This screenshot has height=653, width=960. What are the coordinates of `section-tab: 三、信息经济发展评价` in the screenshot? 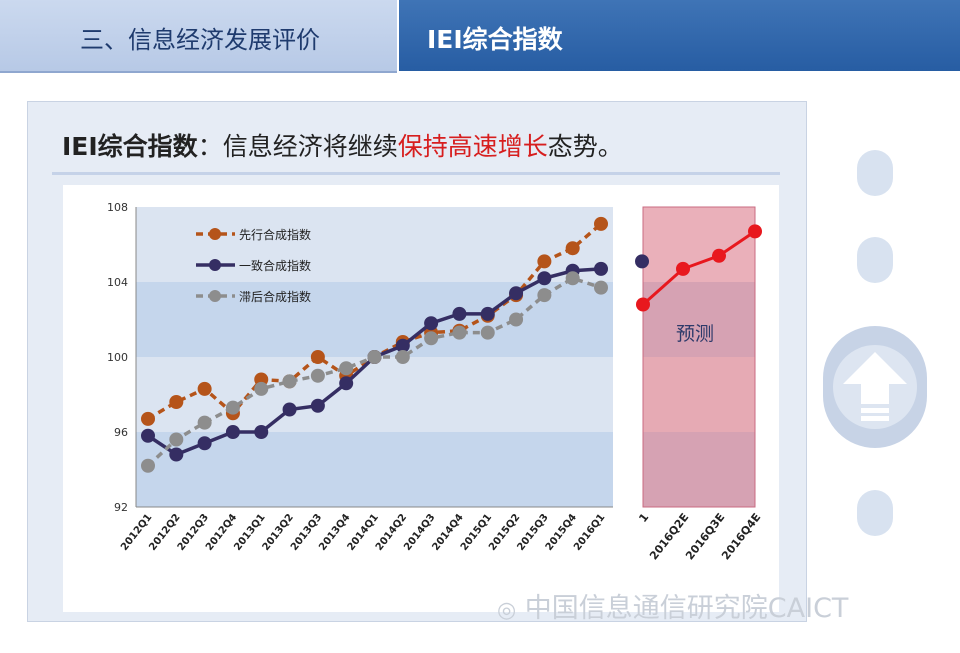 It's located at (198, 36).